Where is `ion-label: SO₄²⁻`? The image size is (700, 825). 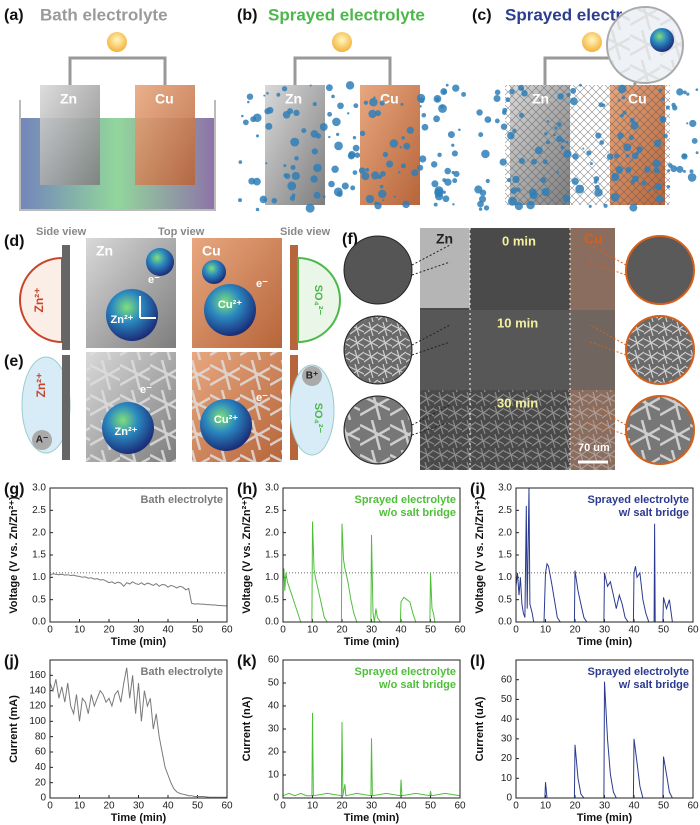 ion-label: SO₄²⁻ is located at coordinates (318, 418).